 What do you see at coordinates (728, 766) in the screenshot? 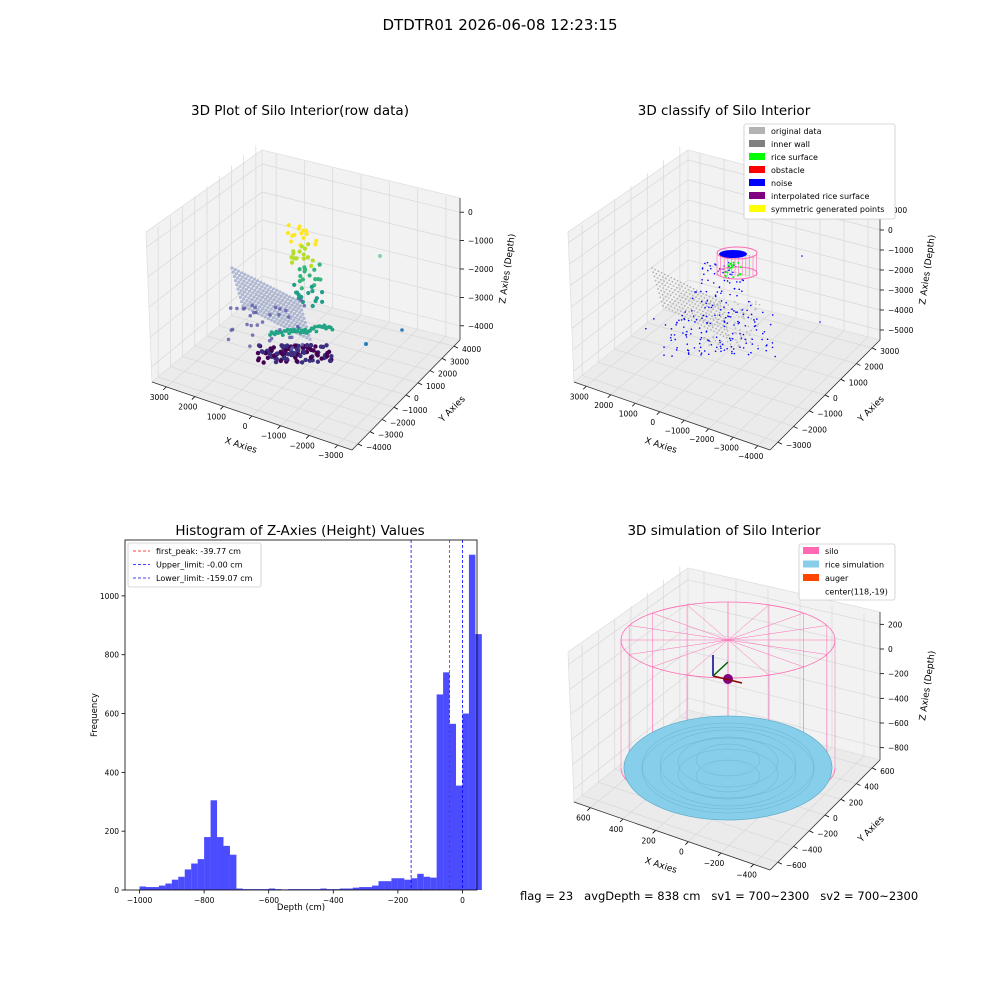
I see `rice-mesh-line` at bounding box center [728, 766].